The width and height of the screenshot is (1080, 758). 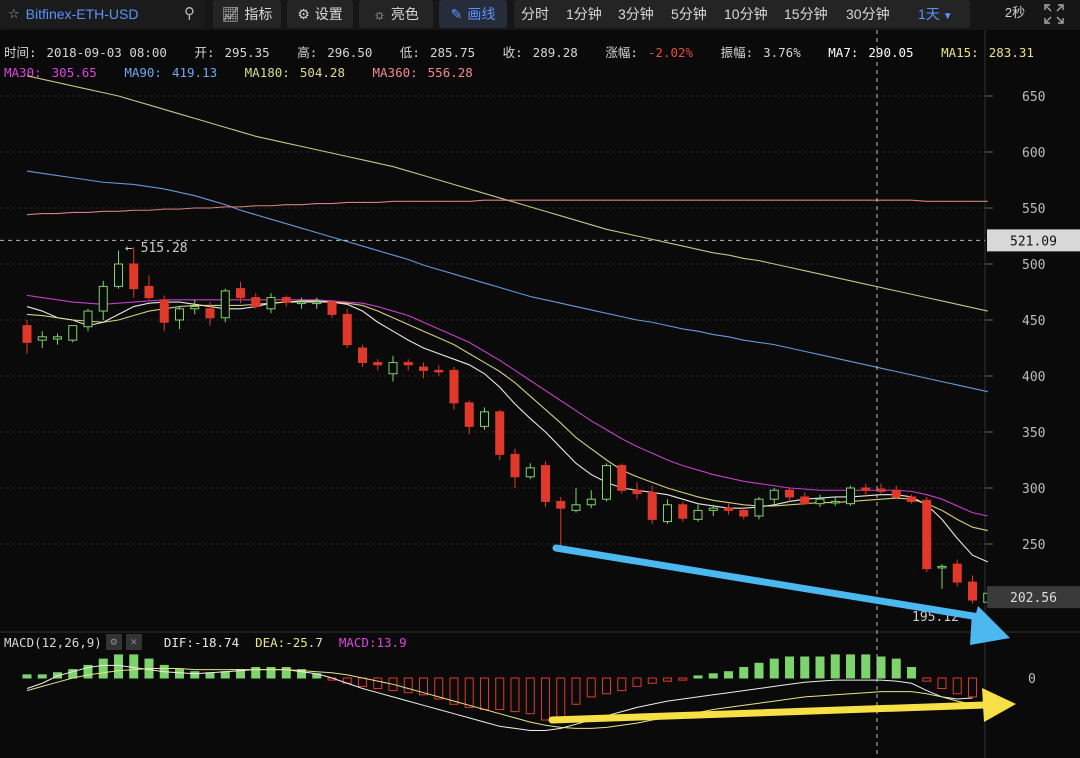 What do you see at coordinates (437, 52) in the screenshot?
I see `low-field: 低: 285.75` at bounding box center [437, 52].